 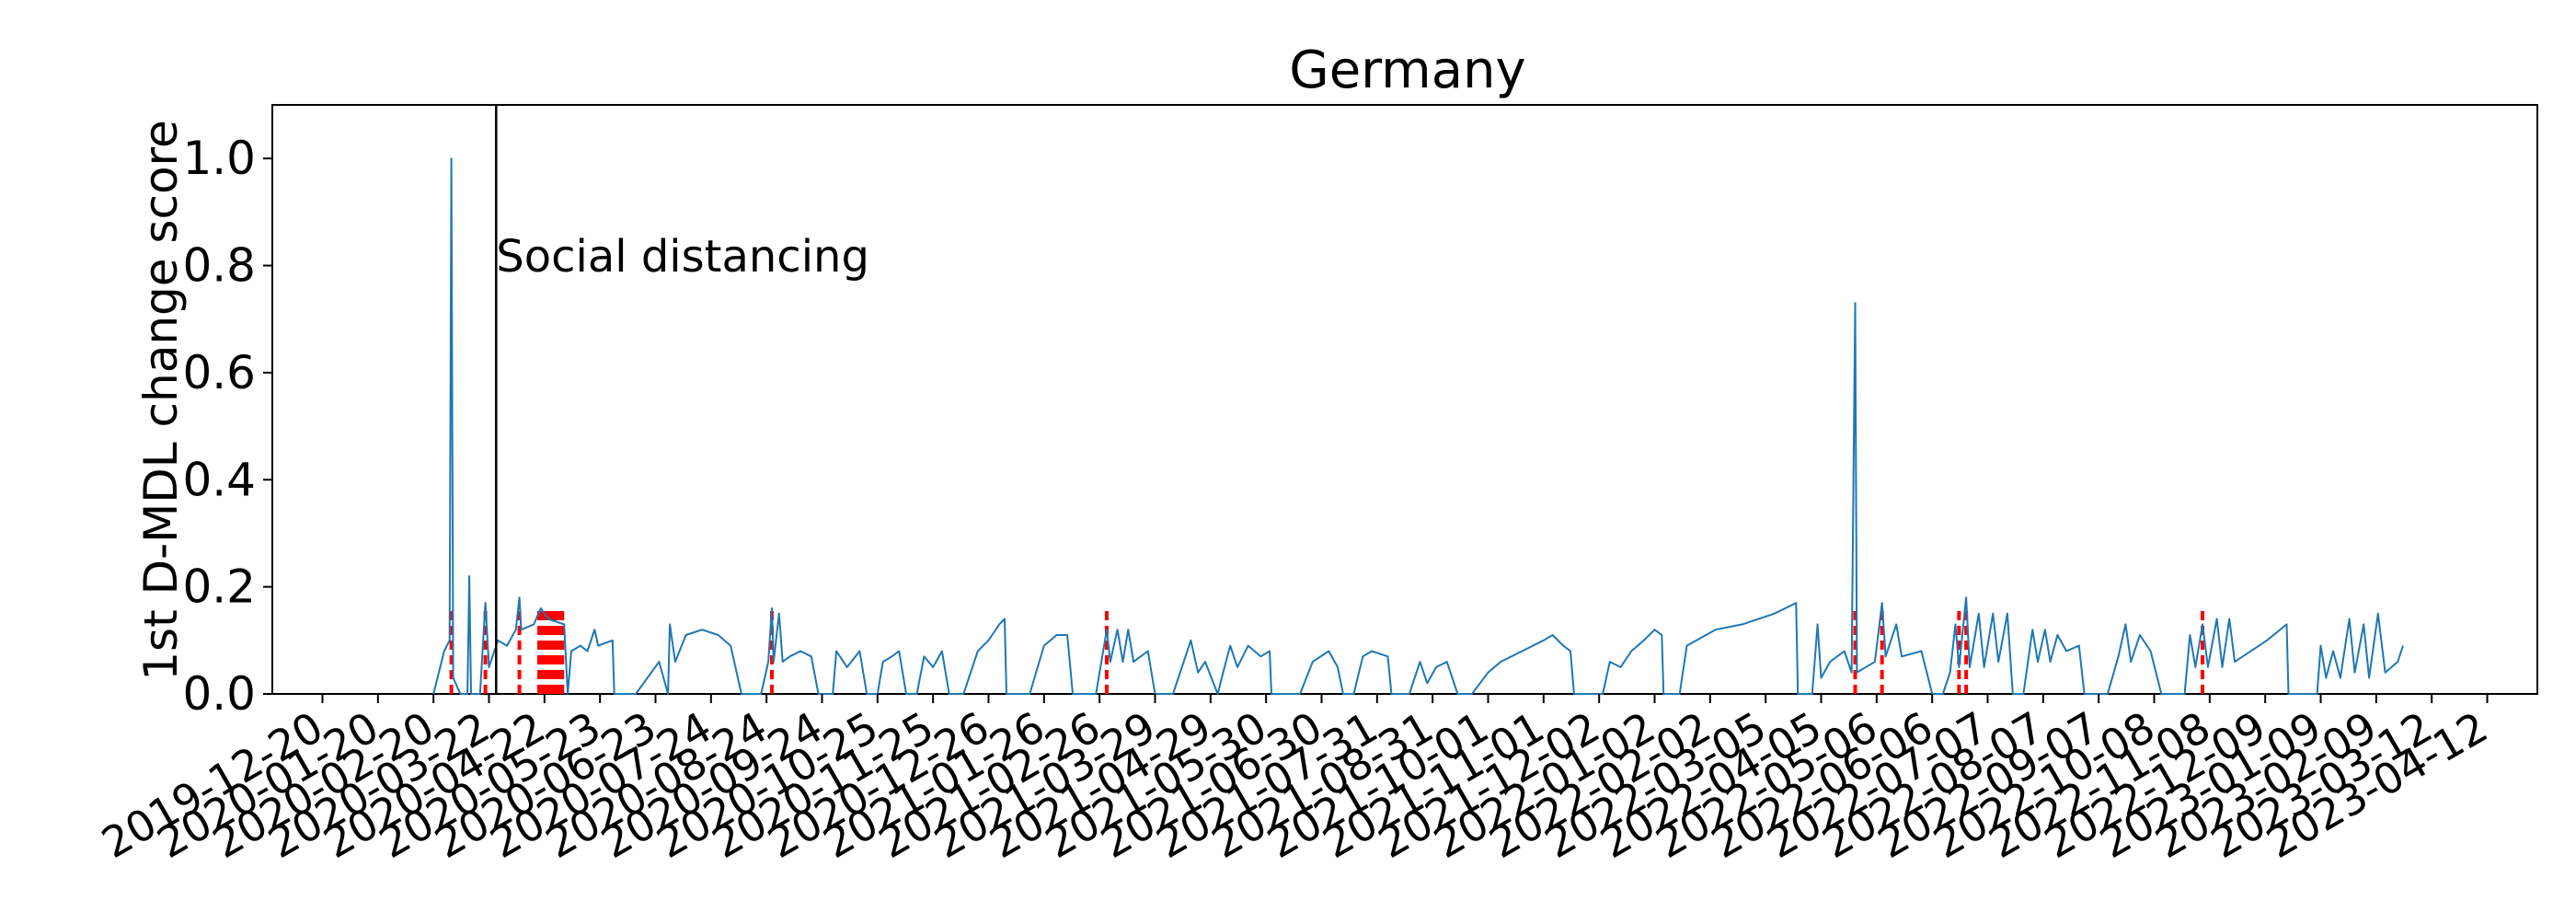 I want to click on event-label: Social distancing, so click(x=682, y=257).